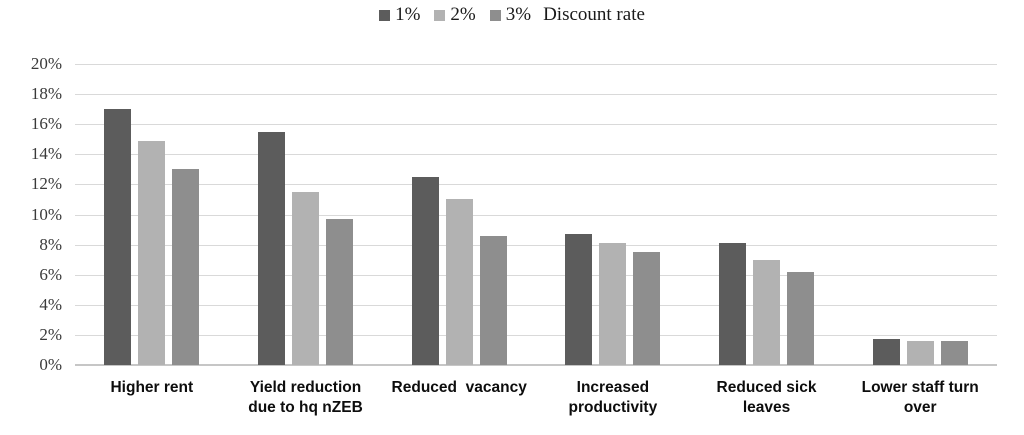  What do you see at coordinates (463, 14) in the screenshot?
I see `legend-label: 2%` at bounding box center [463, 14].